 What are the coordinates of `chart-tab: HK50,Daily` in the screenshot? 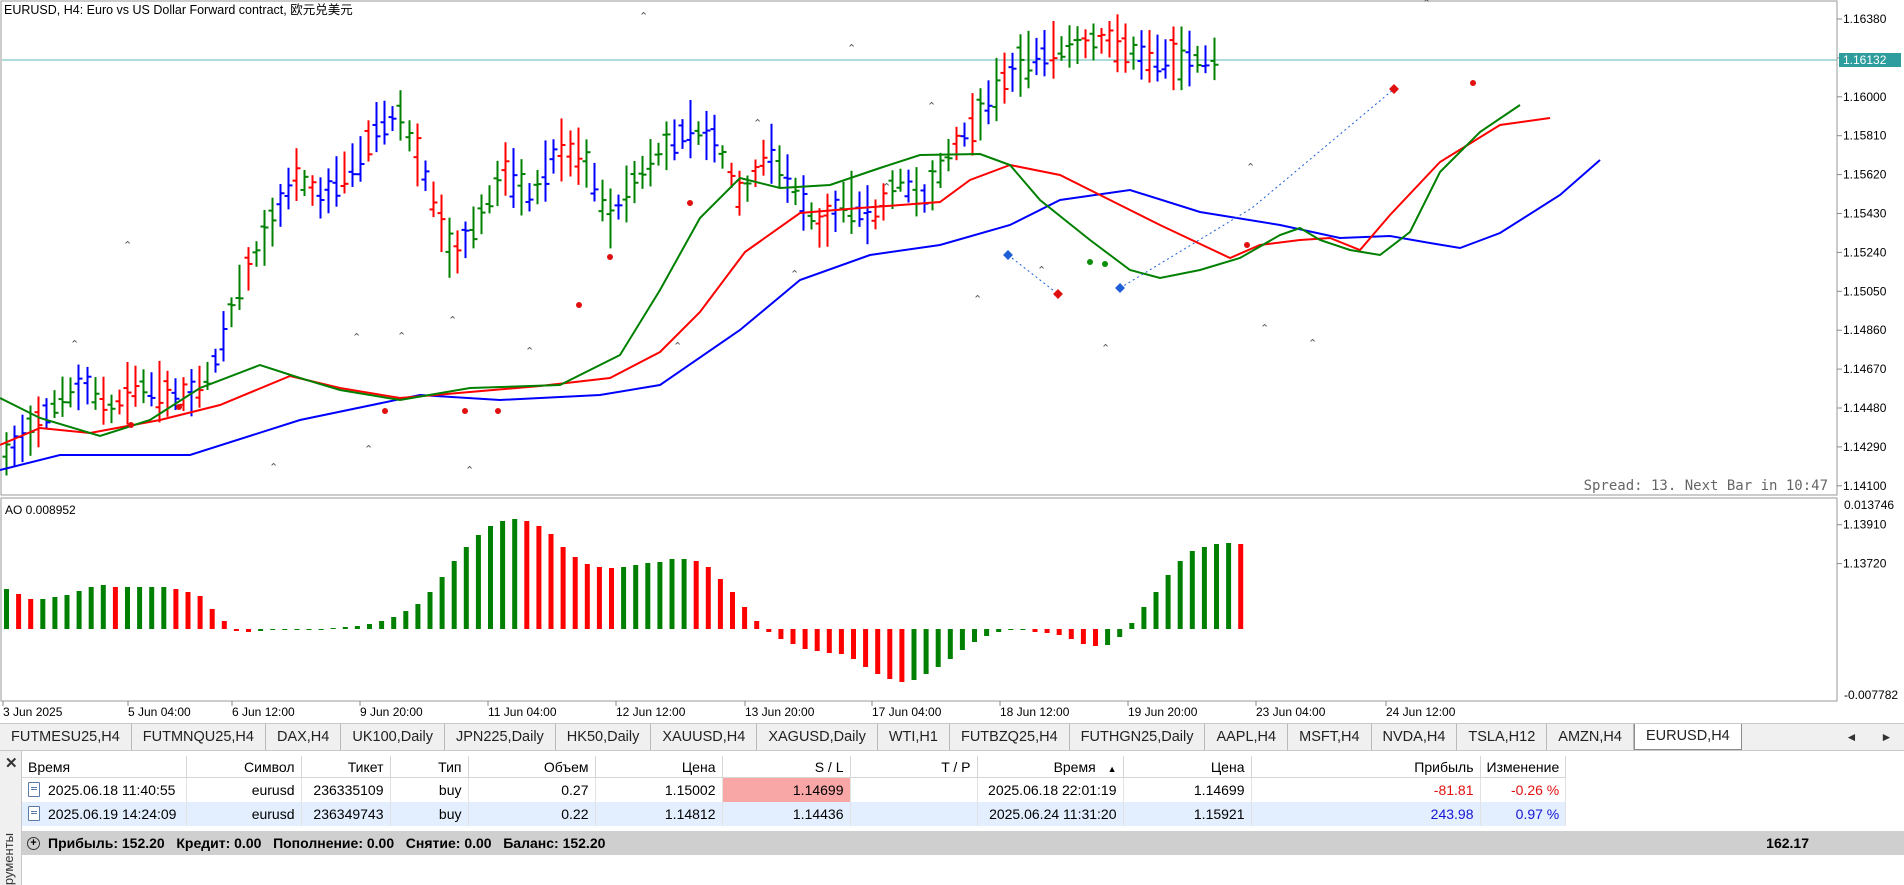 It's located at (604, 737).